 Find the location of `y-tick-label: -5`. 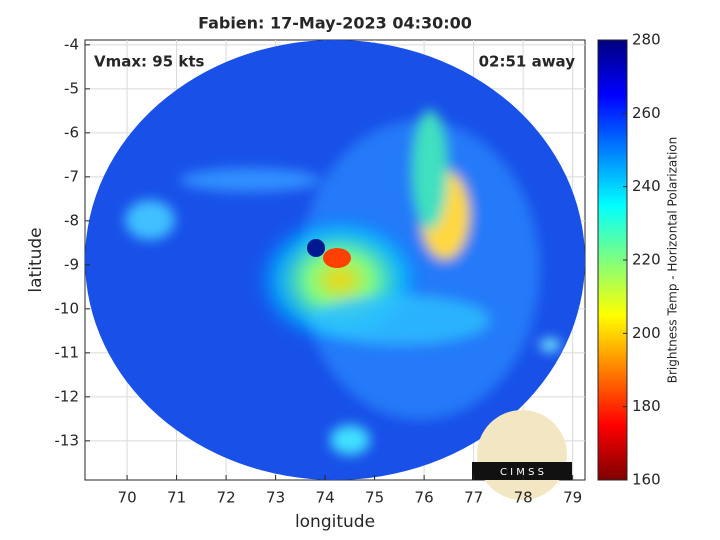

y-tick-label: -5 is located at coordinates (71, 88).